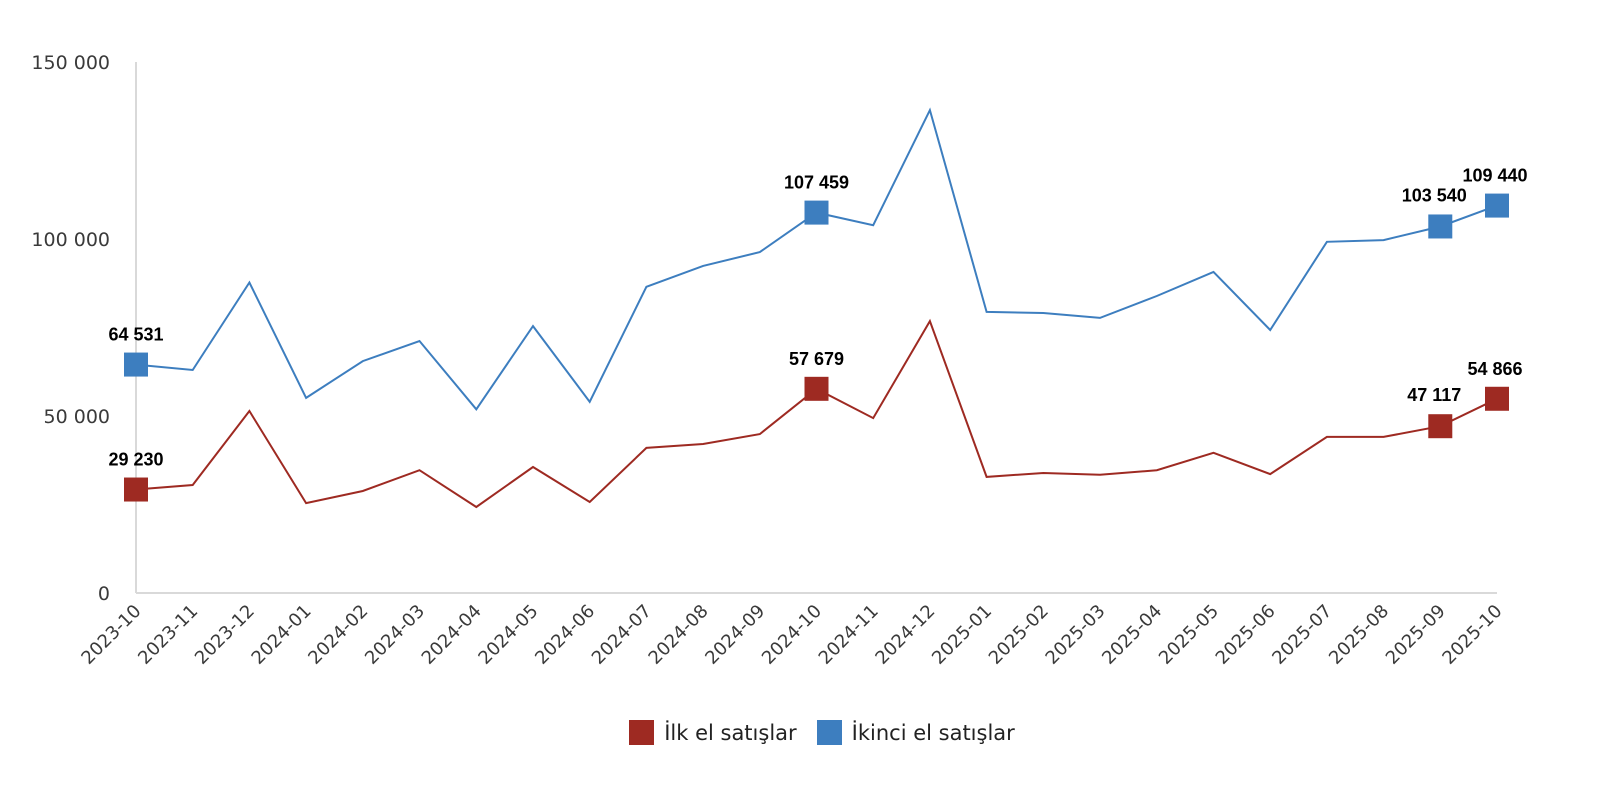 Image resolution: width=1604 pixels, height=798 pixels. What do you see at coordinates (962, 635) in the screenshot?
I see `x-tick-label: 2025-01` at bounding box center [962, 635].